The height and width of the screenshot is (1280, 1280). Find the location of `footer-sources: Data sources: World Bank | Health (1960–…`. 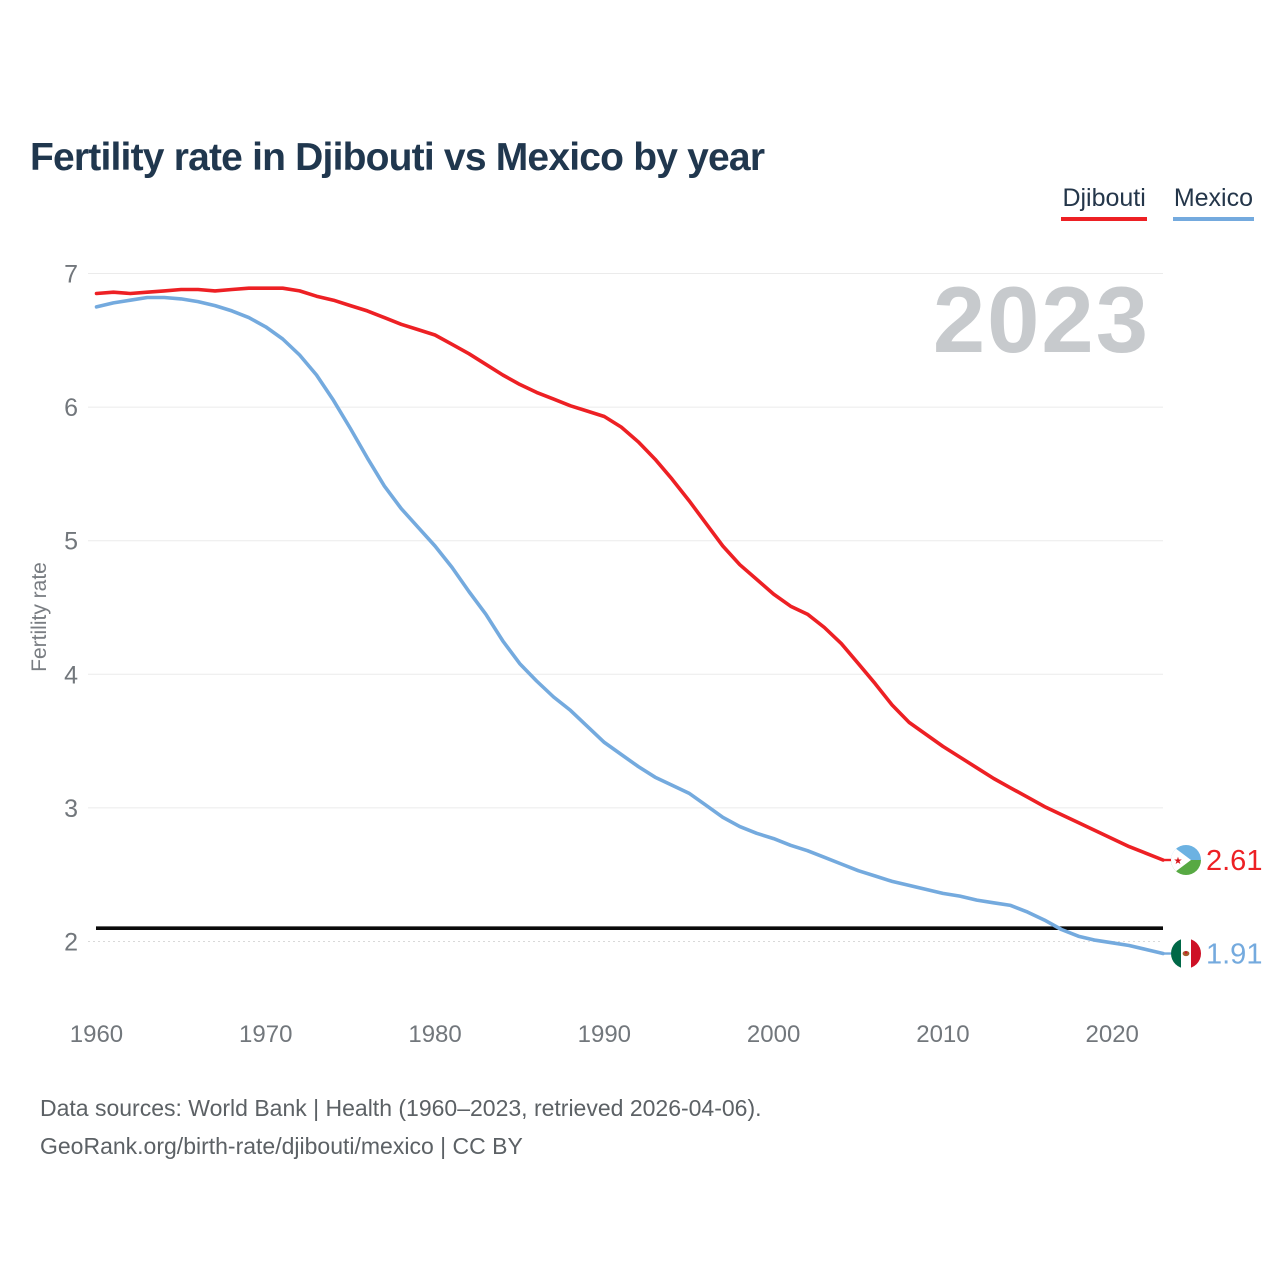

footer-sources: Data sources: World Bank | Health (1960–… is located at coordinates (401, 1108).